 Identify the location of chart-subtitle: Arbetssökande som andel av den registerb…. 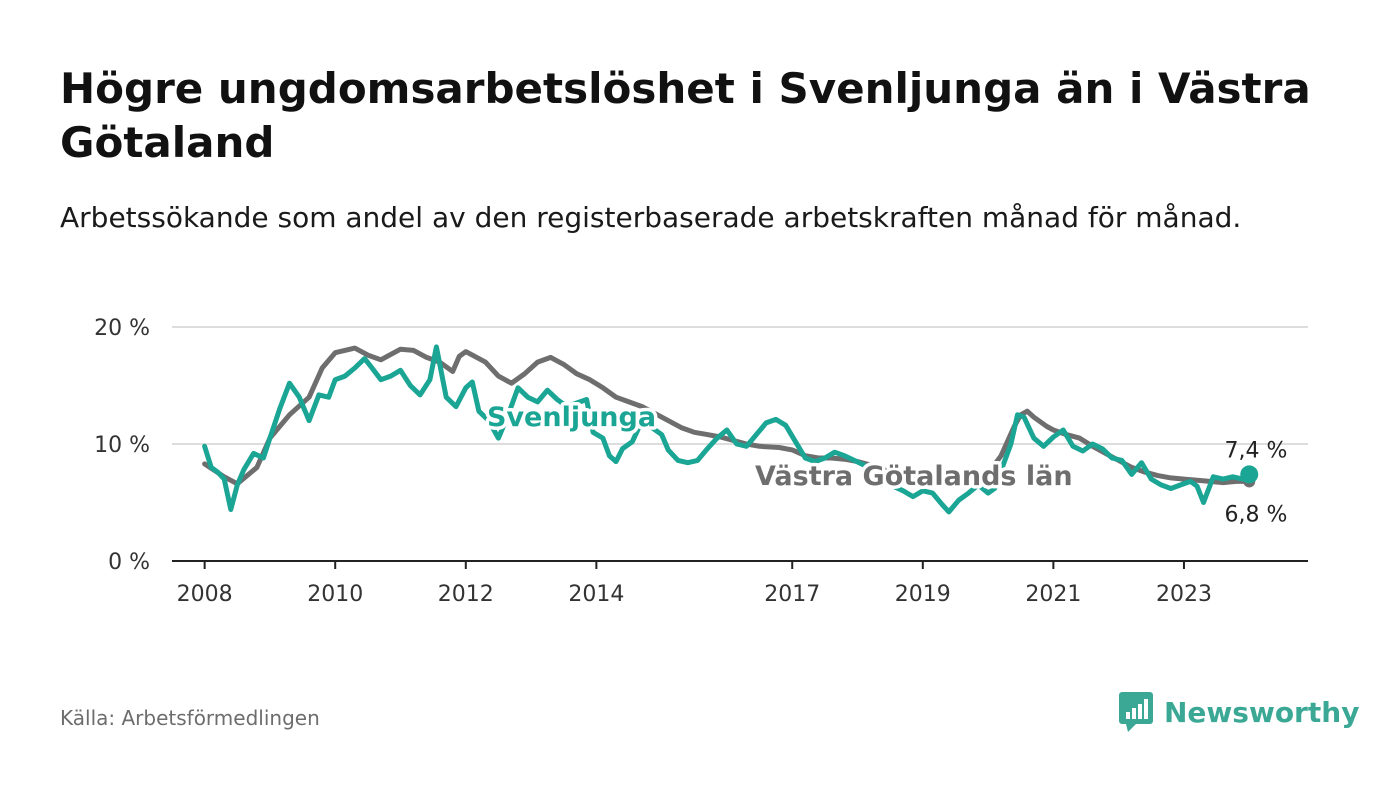
(651, 217).